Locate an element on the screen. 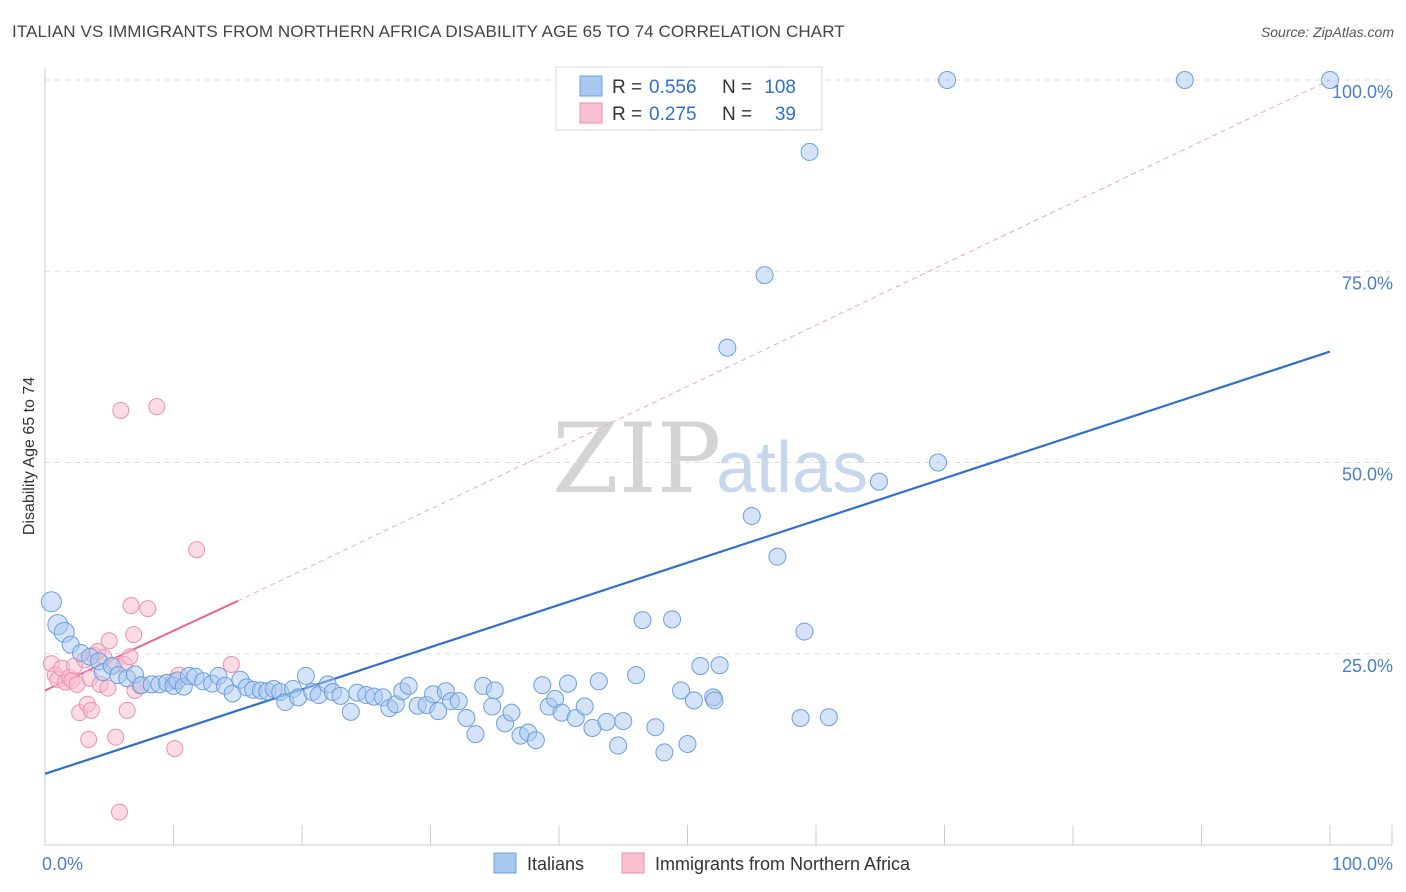  source-credit: Source: ZipAtlas.com is located at coordinates (1327, 32).